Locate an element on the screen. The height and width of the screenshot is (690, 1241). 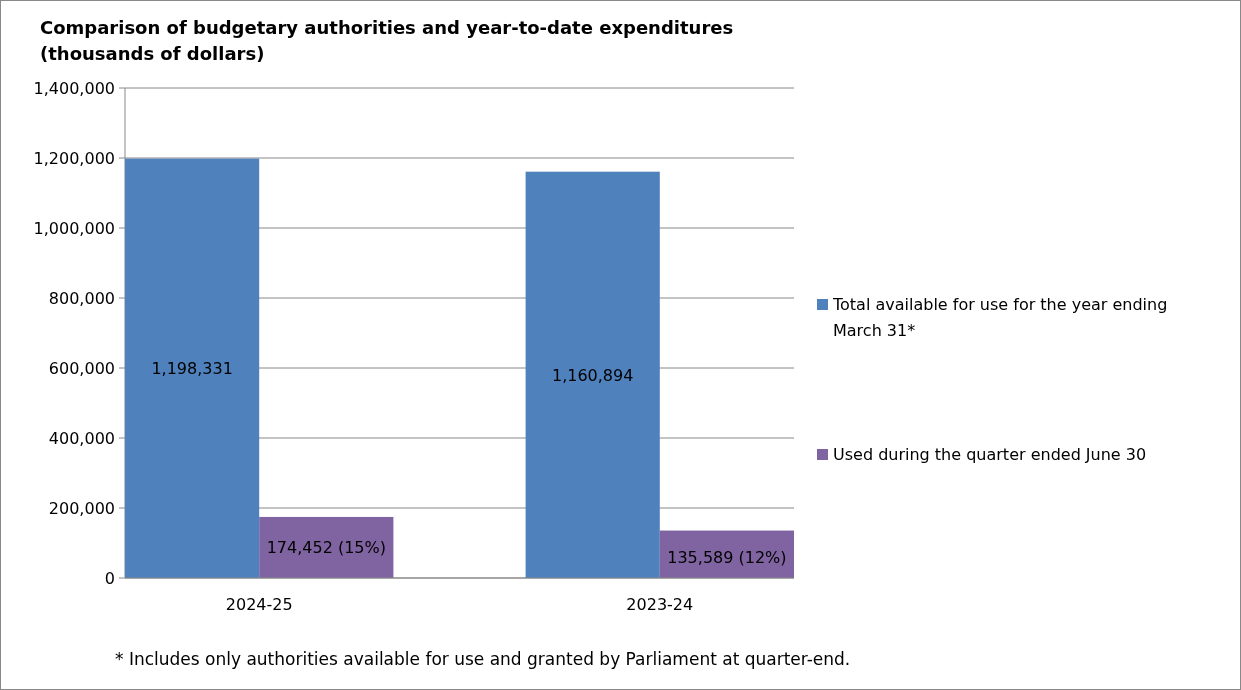
legend-label: Total available for use for the year ending March 31* is located at coordinates (1000, 317).